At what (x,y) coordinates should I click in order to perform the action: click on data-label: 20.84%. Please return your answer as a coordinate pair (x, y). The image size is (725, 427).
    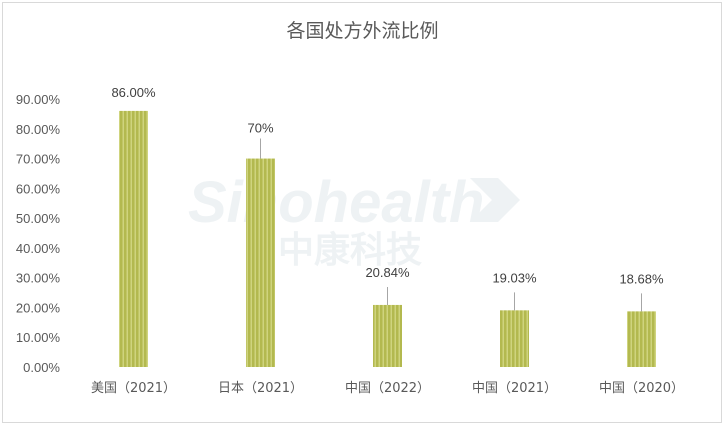
    Looking at the image, I should click on (387, 272).